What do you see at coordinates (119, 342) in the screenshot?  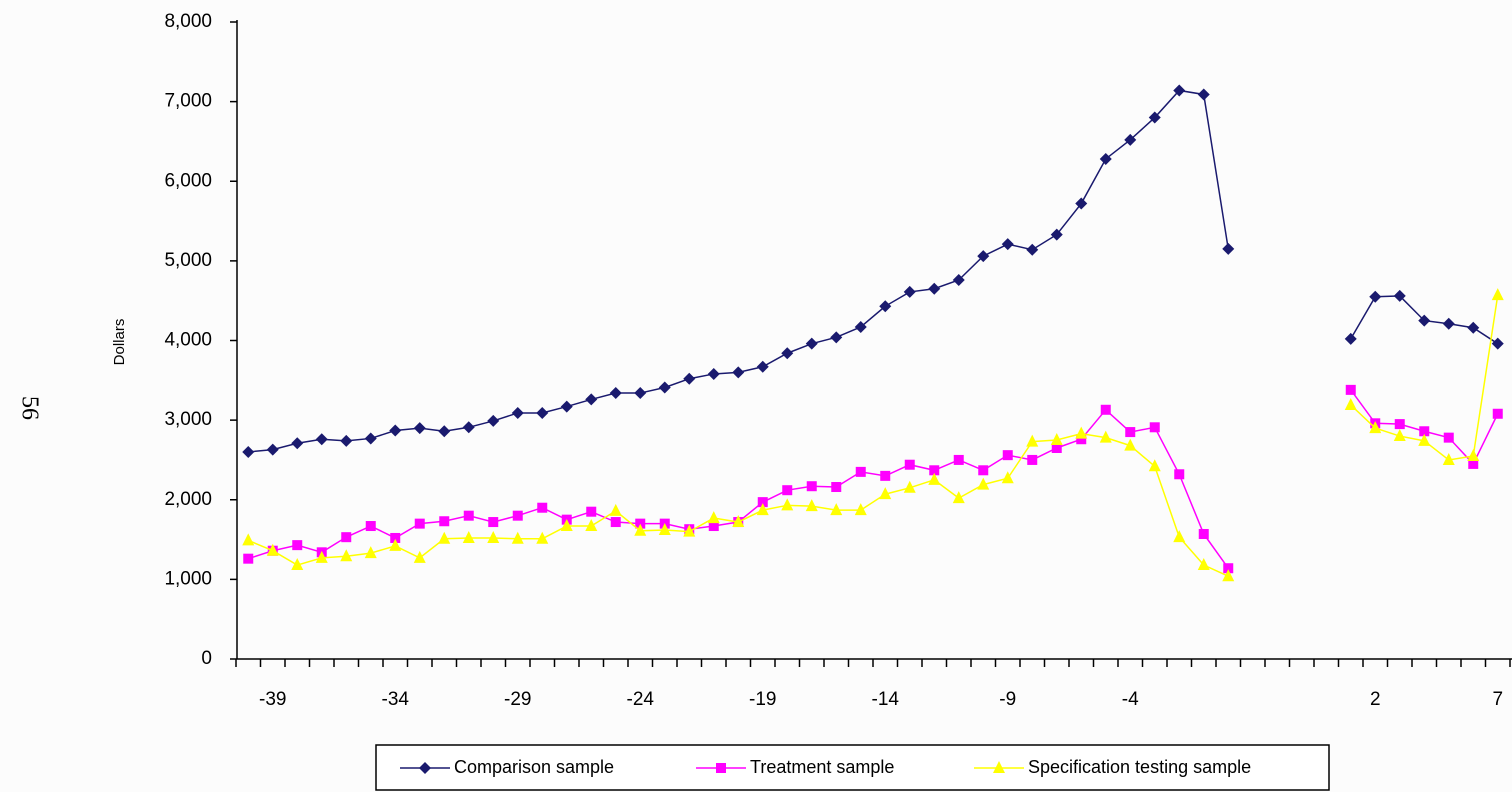 I see `y-axis-label: Dollars` at bounding box center [119, 342].